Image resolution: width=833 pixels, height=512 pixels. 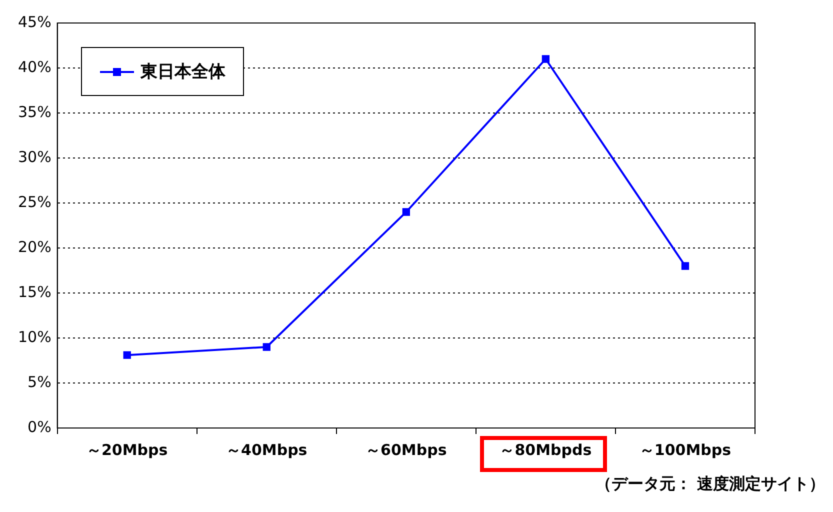 I want to click on y-tick-label: 5%, so click(x=40, y=381).